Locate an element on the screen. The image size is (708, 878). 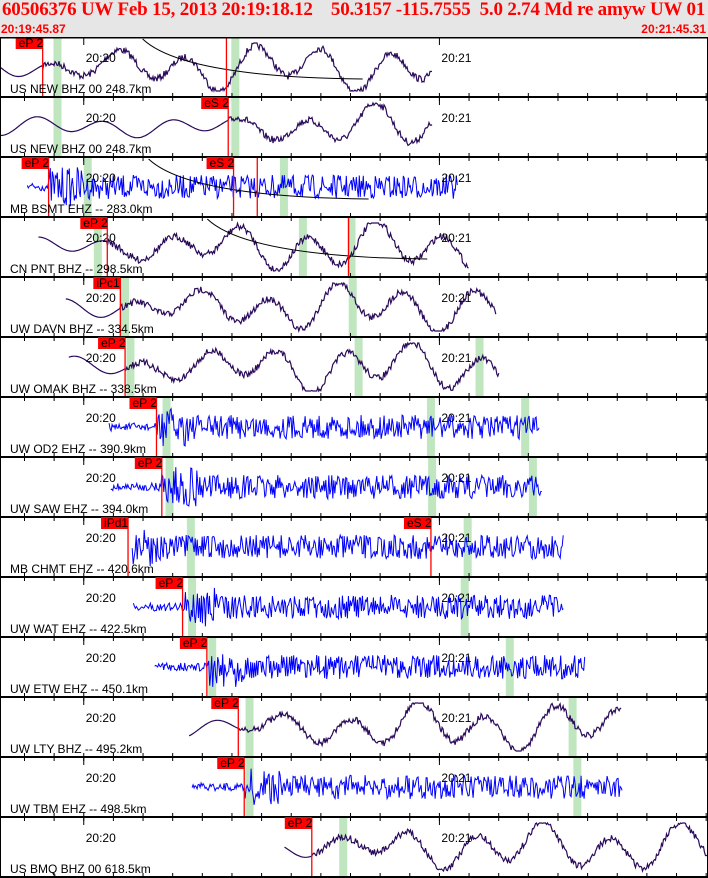
trace-panel: 20:20 20:21 iPc1 UW DAVN BHZ -- 334.5km is located at coordinates (354, 308).